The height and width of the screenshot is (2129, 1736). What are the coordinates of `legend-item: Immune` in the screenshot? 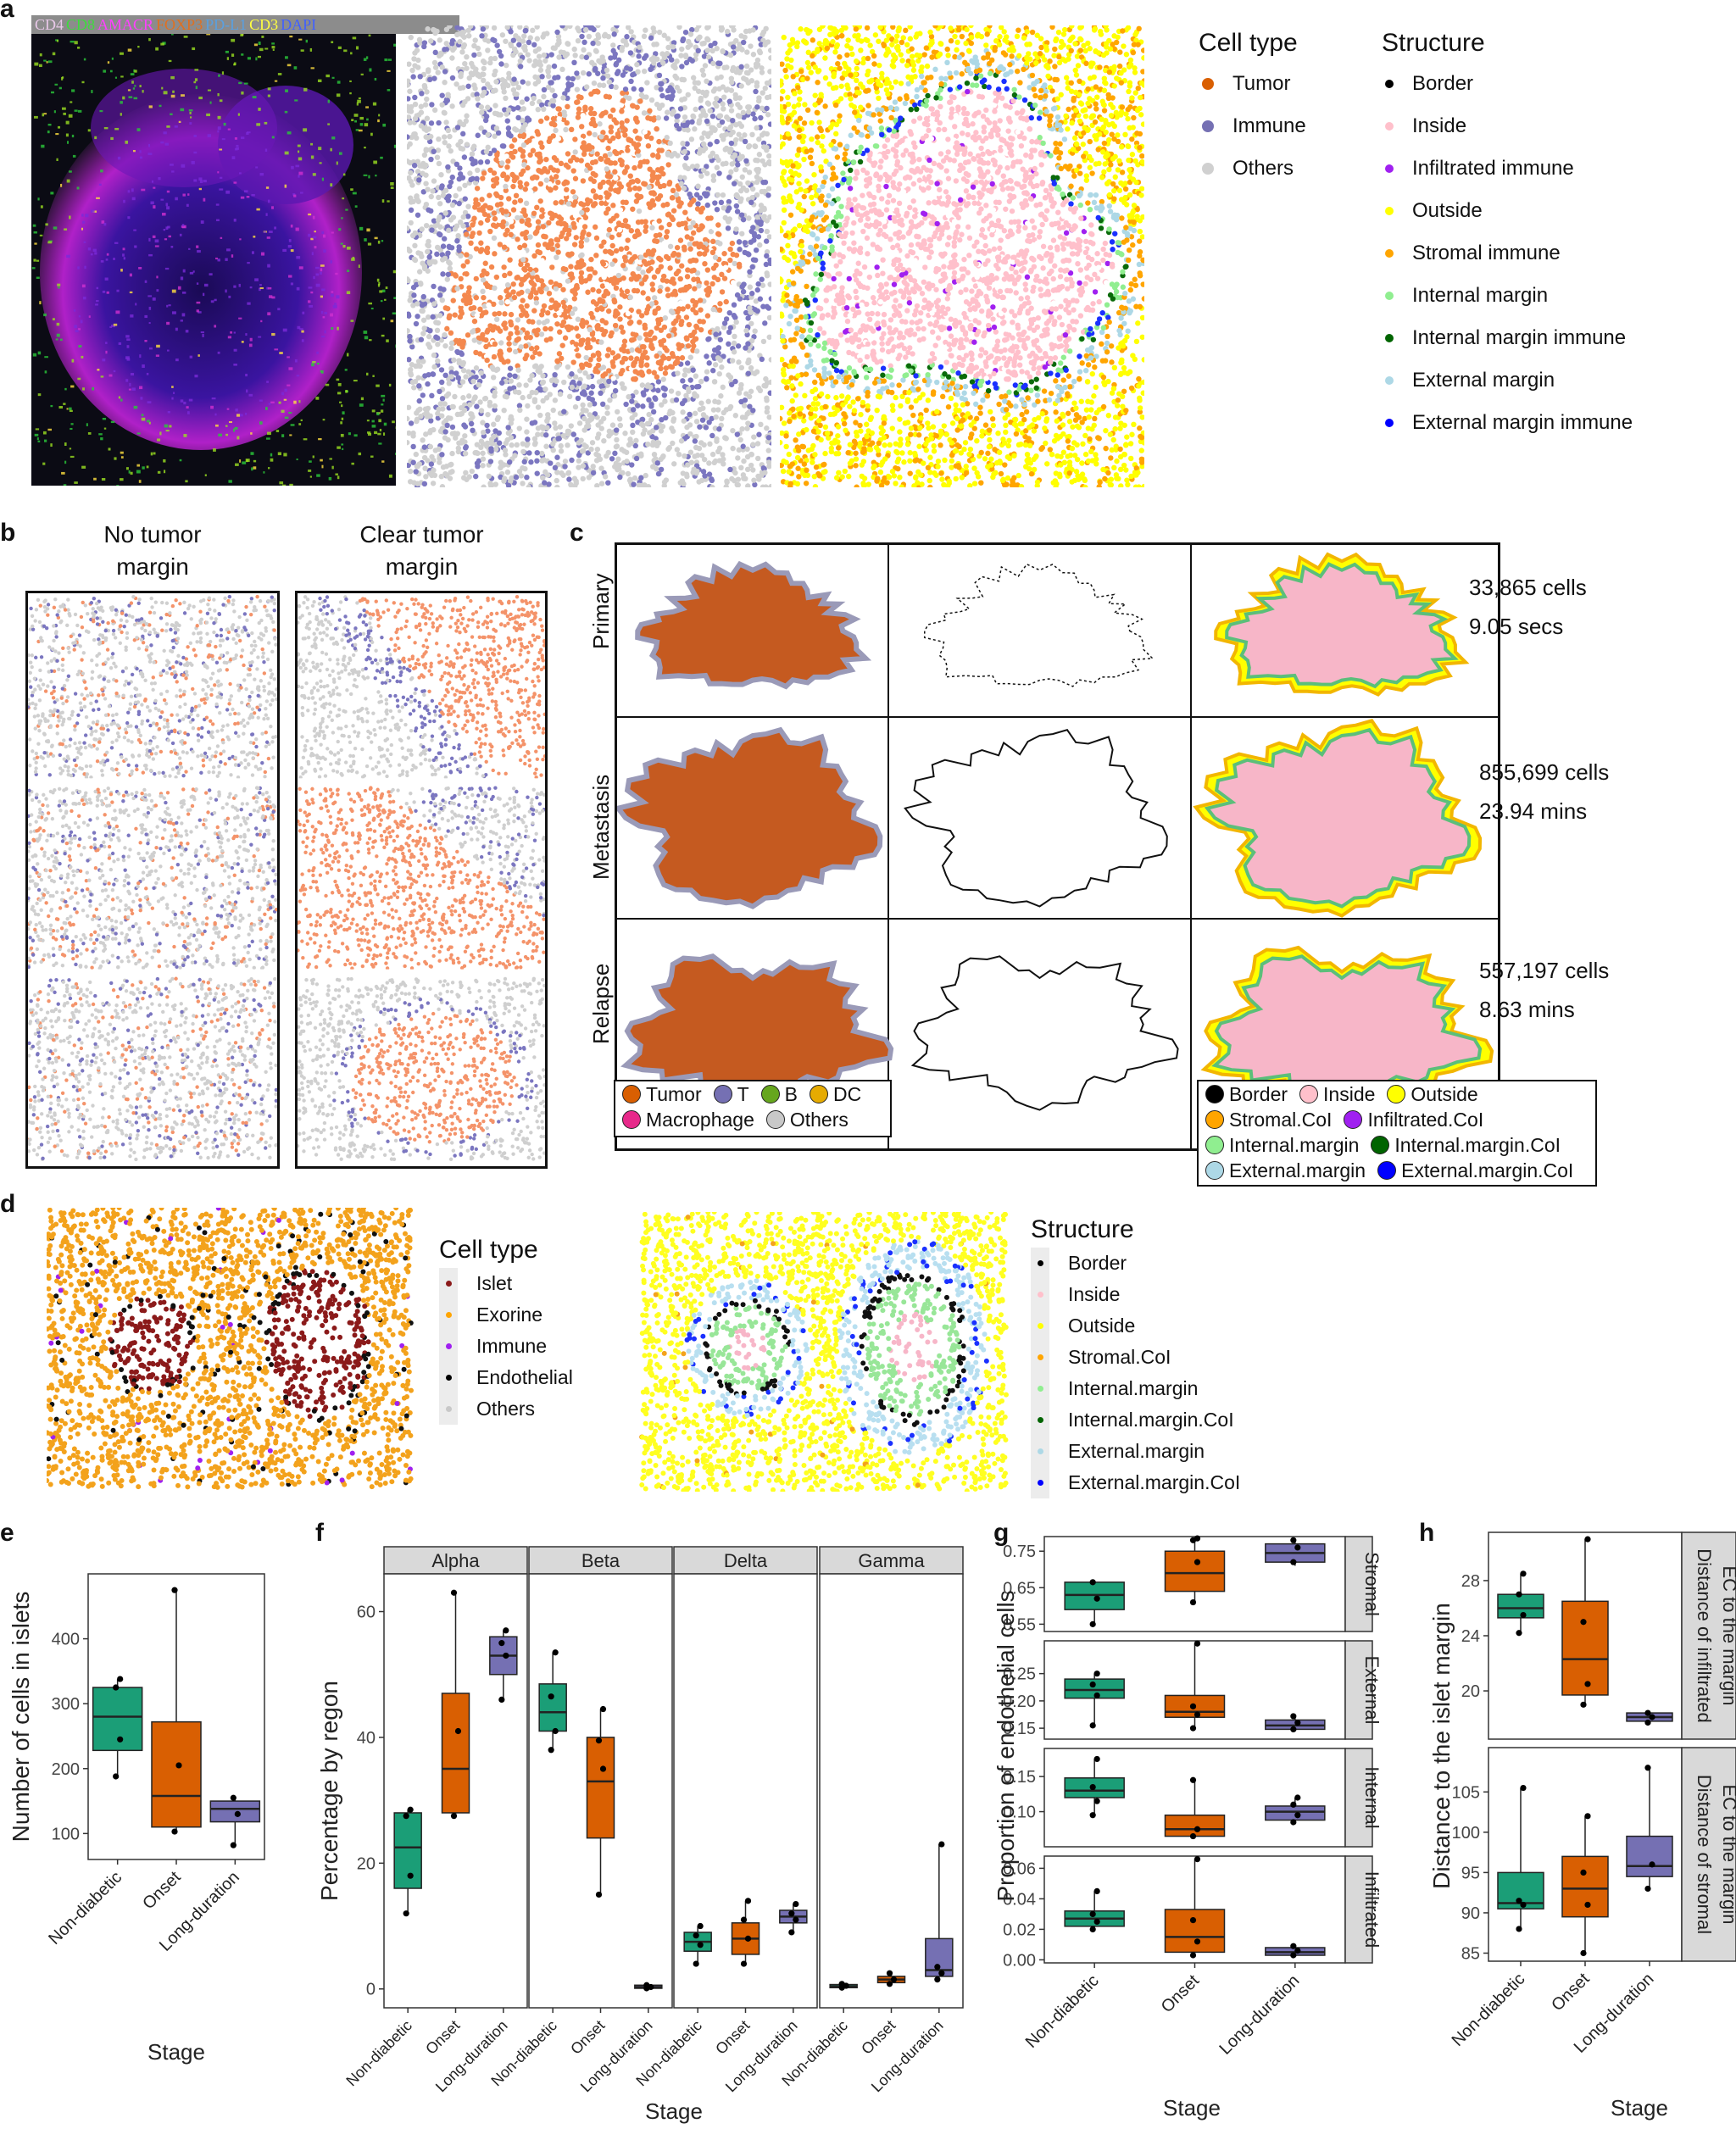 It's located at (506, 1346).